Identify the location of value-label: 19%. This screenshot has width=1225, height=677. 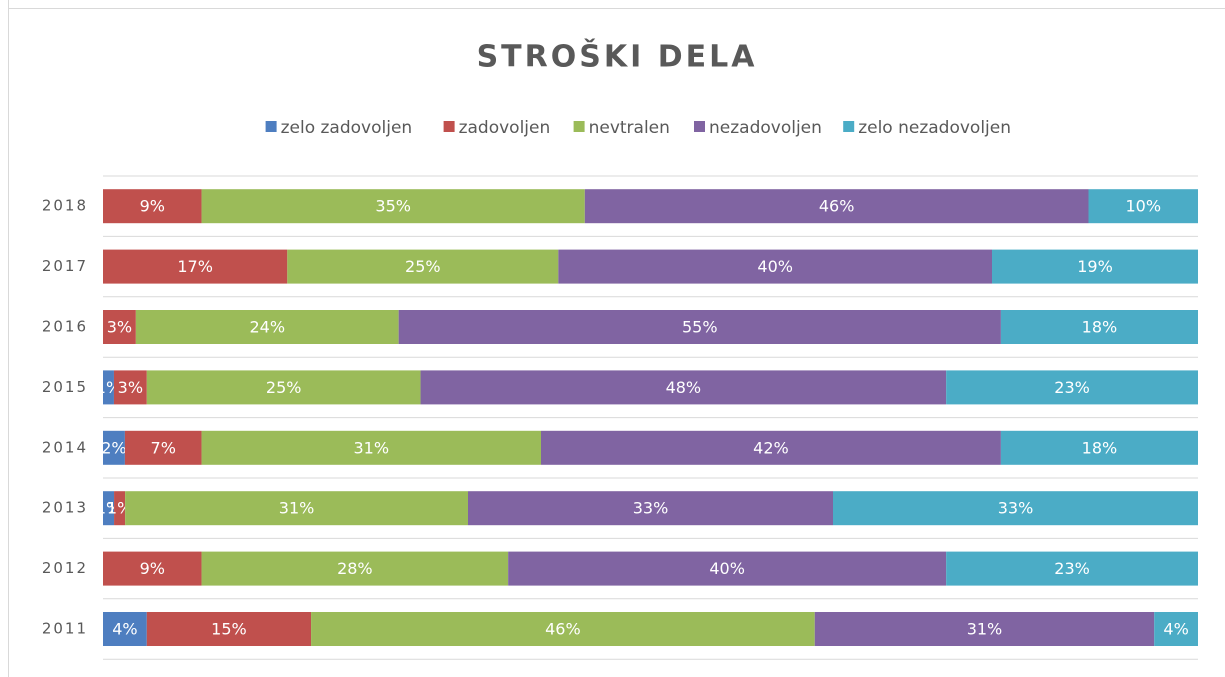
(1095, 266).